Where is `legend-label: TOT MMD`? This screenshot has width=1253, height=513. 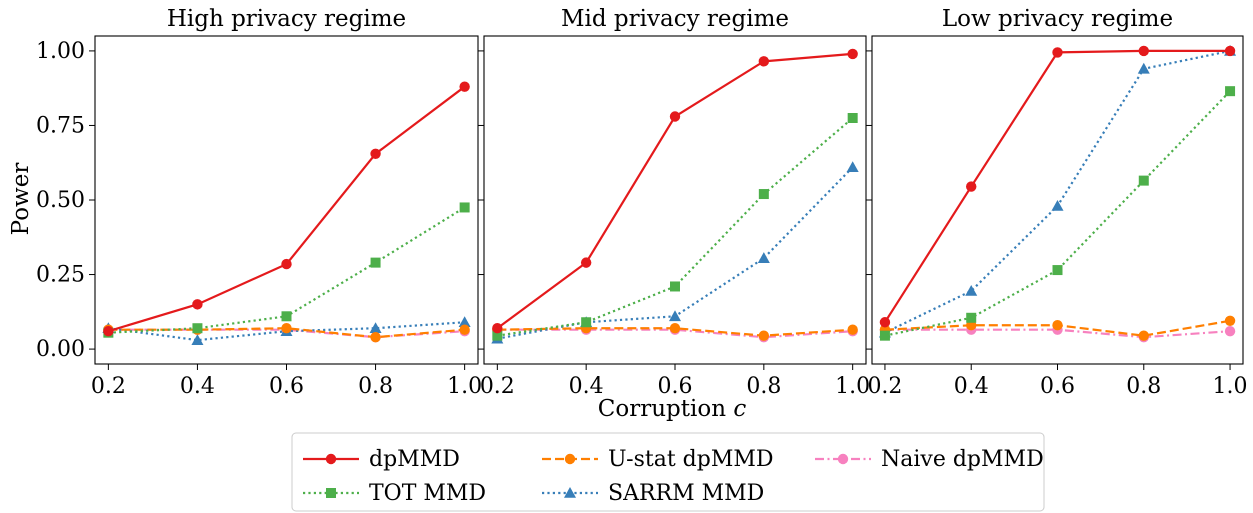
legend-label: TOT MMD is located at coordinates (427, 493).